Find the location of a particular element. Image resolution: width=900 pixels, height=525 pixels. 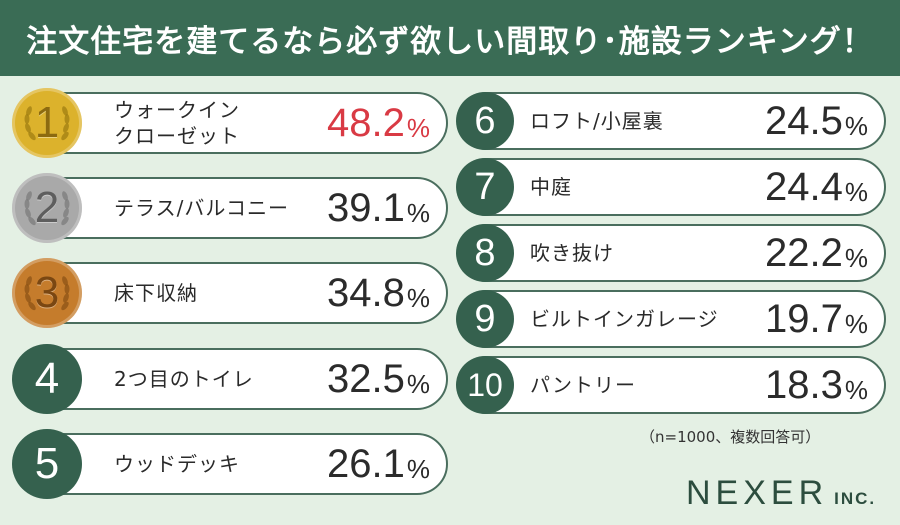

ranking-item: 3 床下収納 34.8% is located at coordinates (230, 293).